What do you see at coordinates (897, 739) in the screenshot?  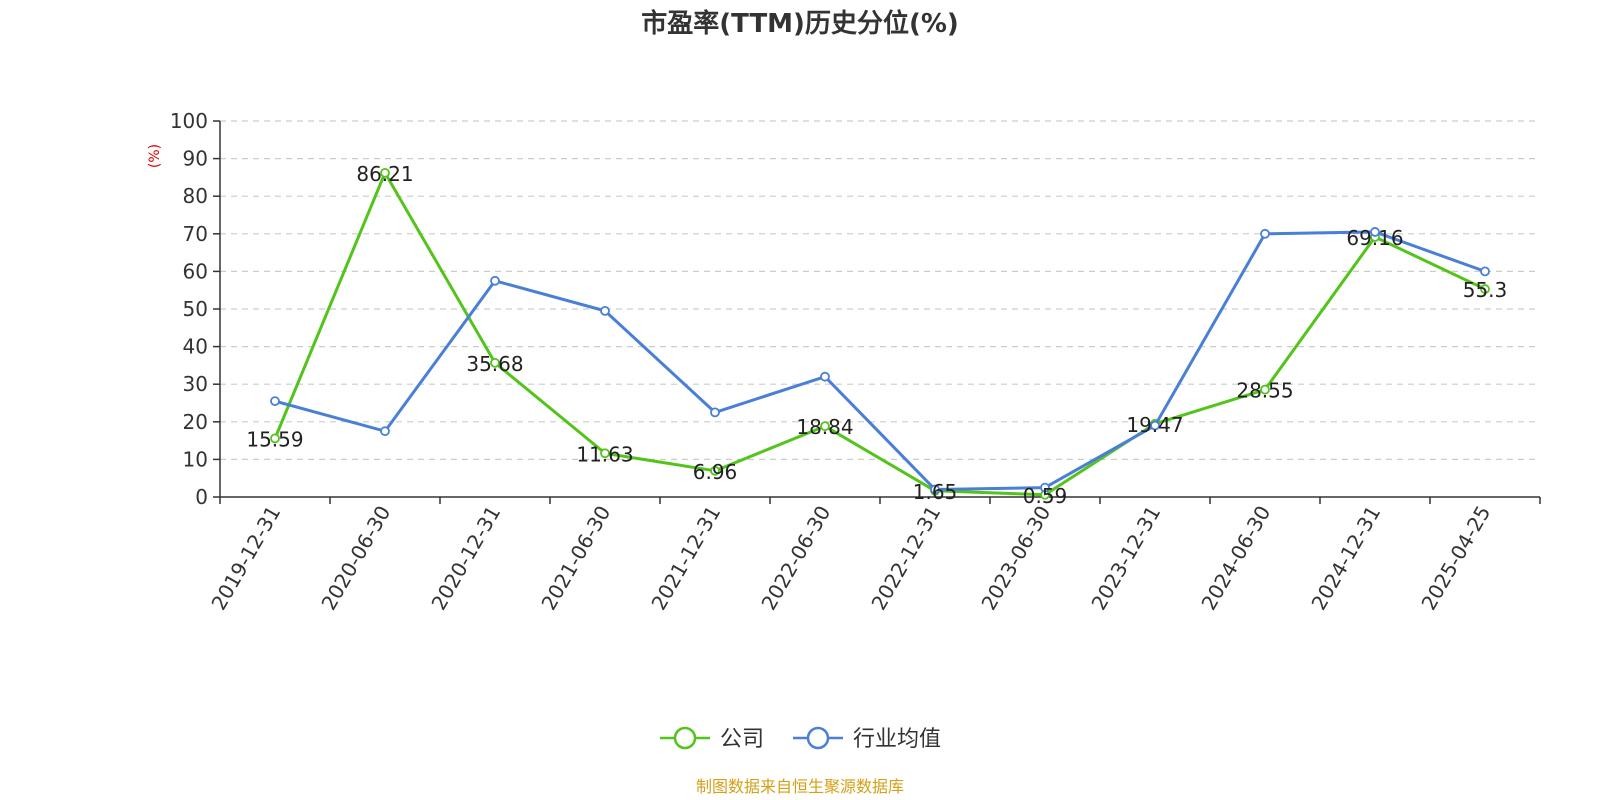 I see `legend-label: 行业均值` at bounding box center [897, 739].